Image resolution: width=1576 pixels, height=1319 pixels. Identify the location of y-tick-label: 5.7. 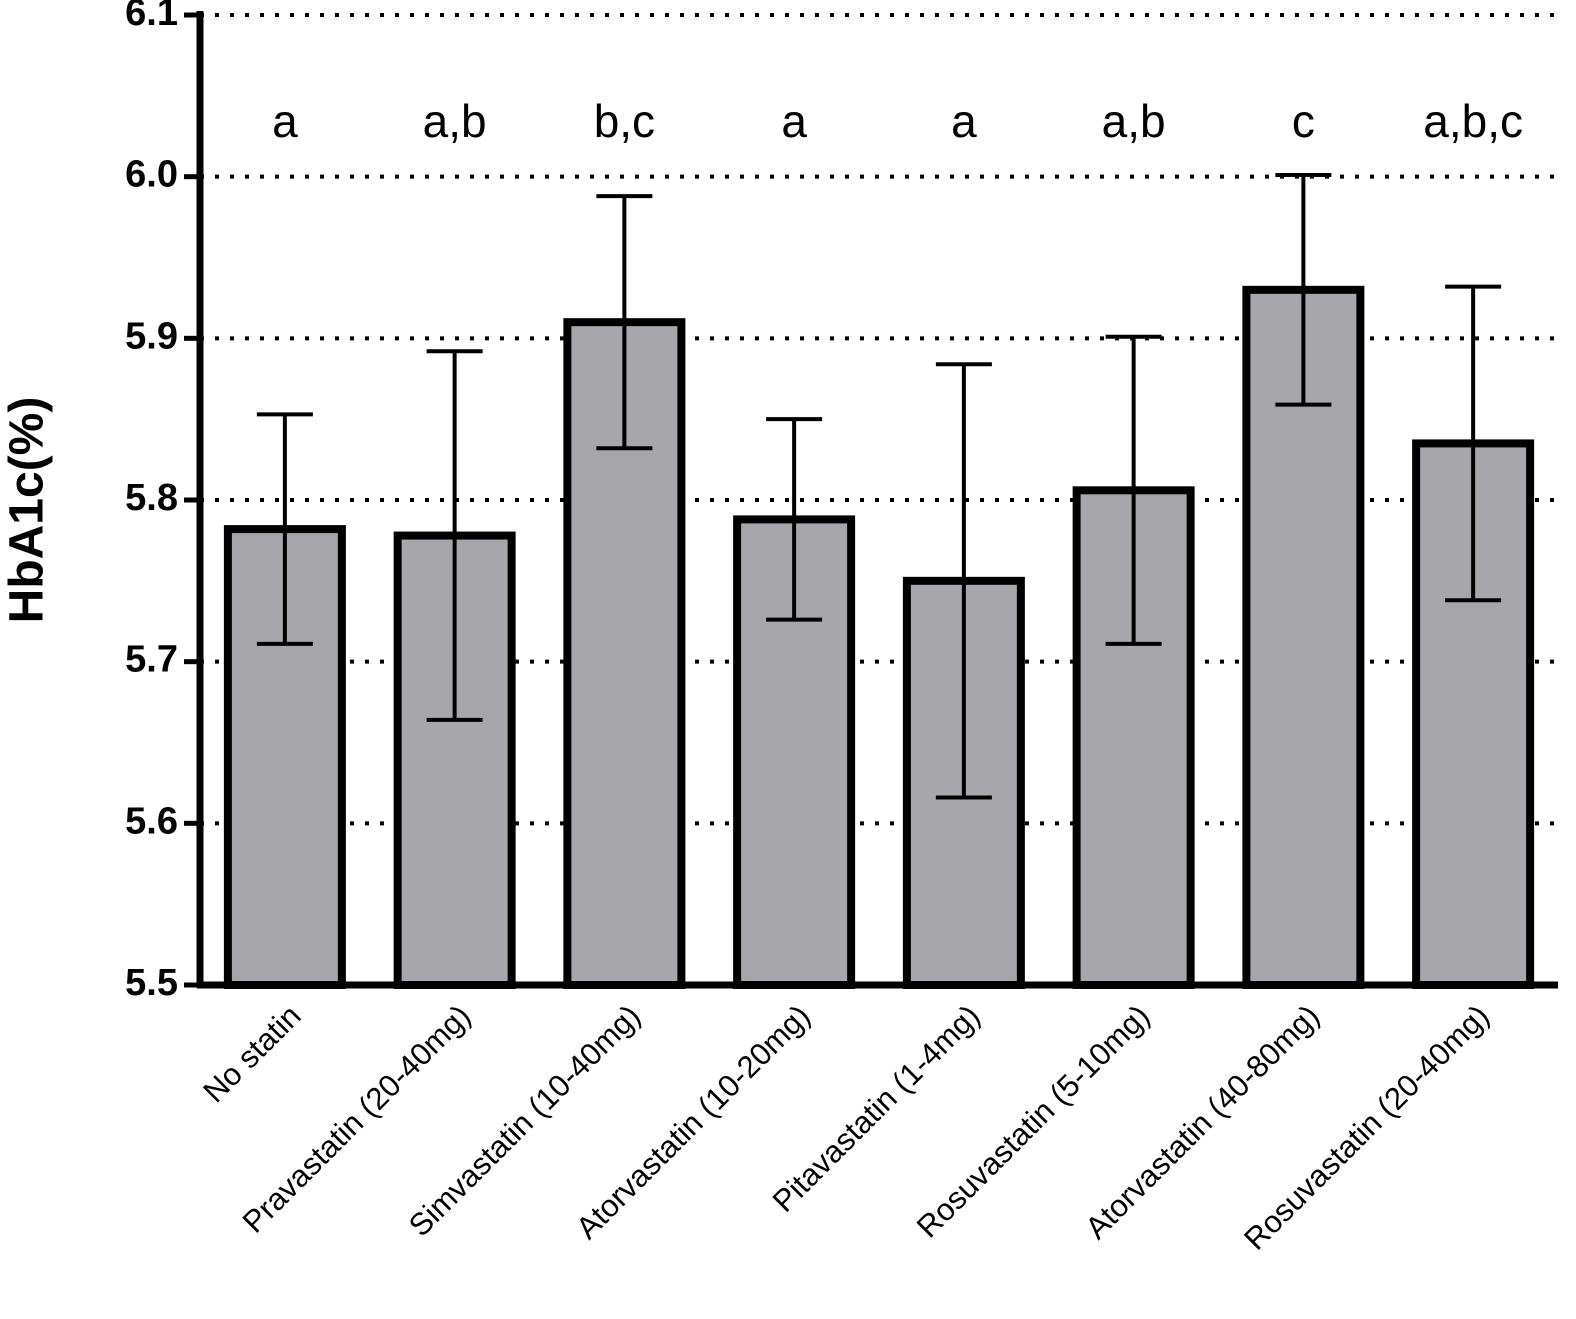
(151, 660).